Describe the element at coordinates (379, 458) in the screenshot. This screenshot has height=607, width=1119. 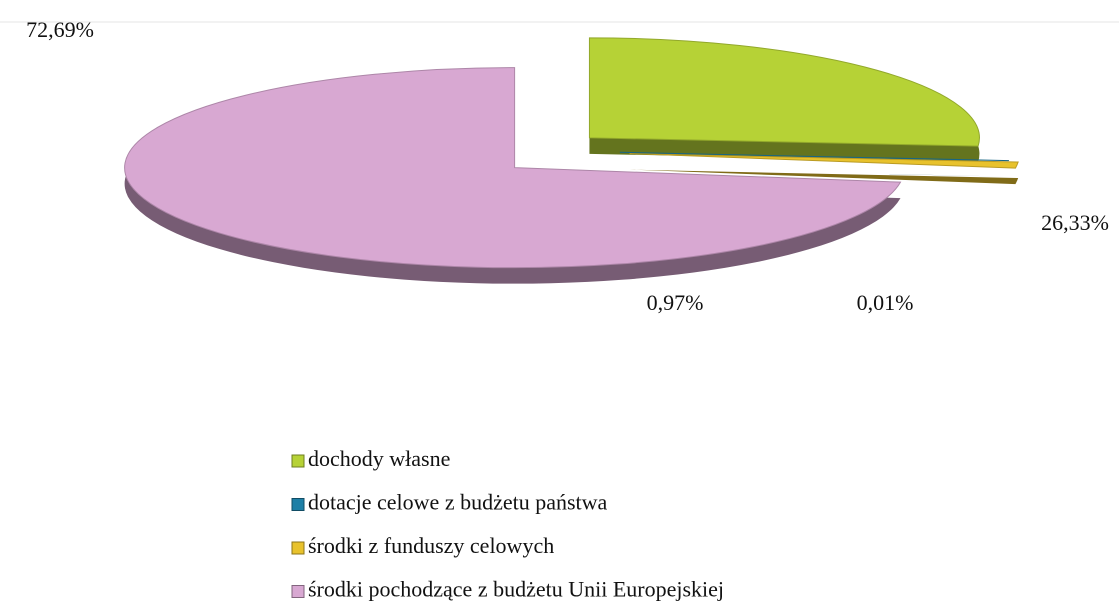
I see `legend-label: dochody własne` at that location.